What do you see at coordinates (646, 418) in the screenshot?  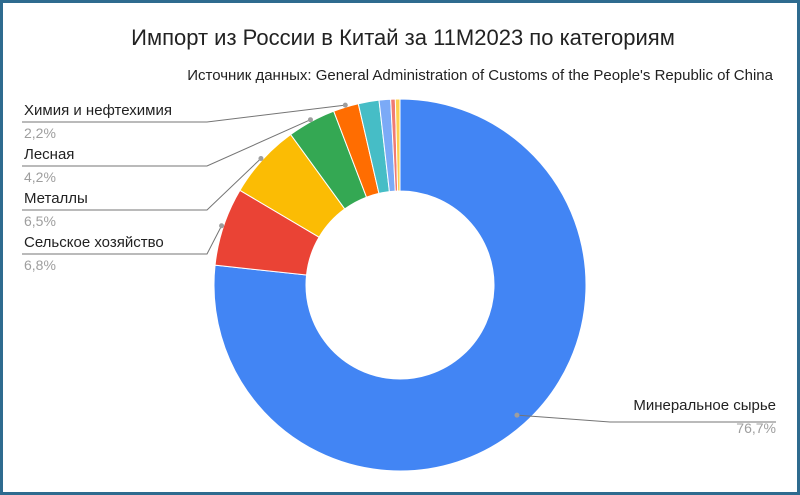 I see `callout-line-минеральное-сырье` at bounding box center [646, 418].